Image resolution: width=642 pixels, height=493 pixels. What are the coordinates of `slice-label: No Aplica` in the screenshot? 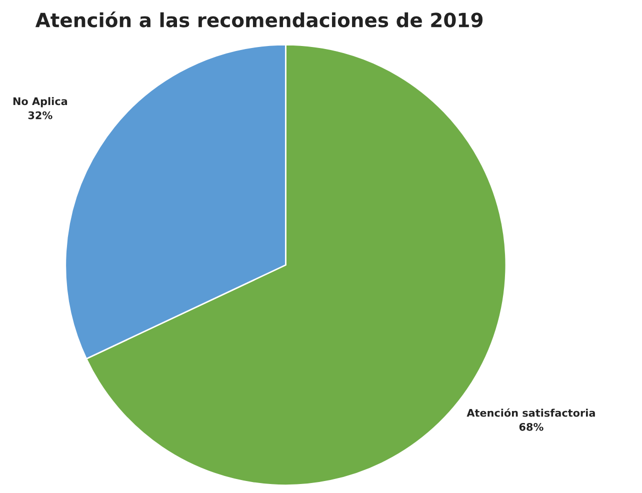 It's located at (40, 102).